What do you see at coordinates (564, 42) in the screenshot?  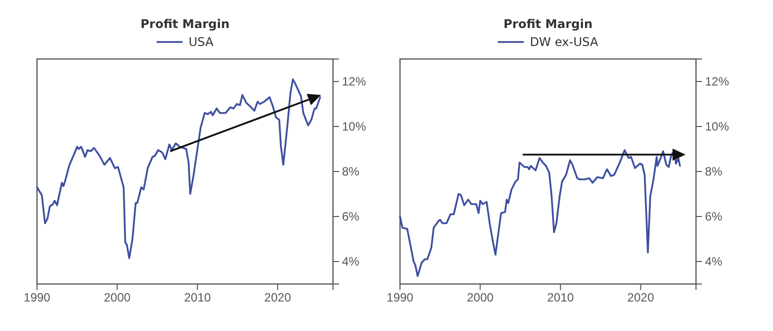 I see `legend-label: DW ex-USA` at bounding box center [564, 42].